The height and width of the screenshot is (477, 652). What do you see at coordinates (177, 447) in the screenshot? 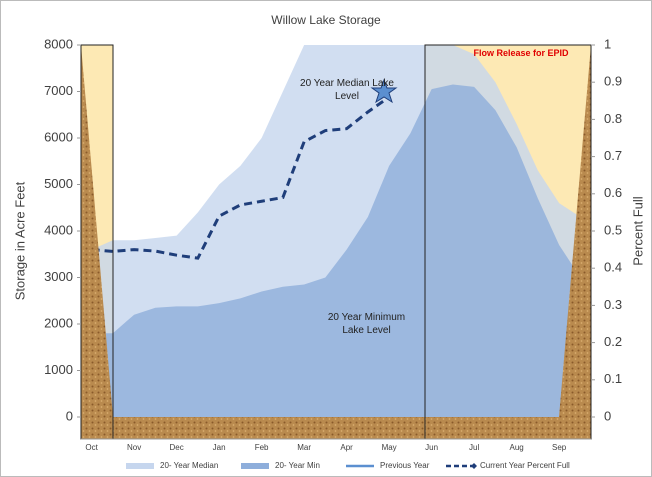
I see `x-tick-label: Dec` at bounding box center [177, 447].